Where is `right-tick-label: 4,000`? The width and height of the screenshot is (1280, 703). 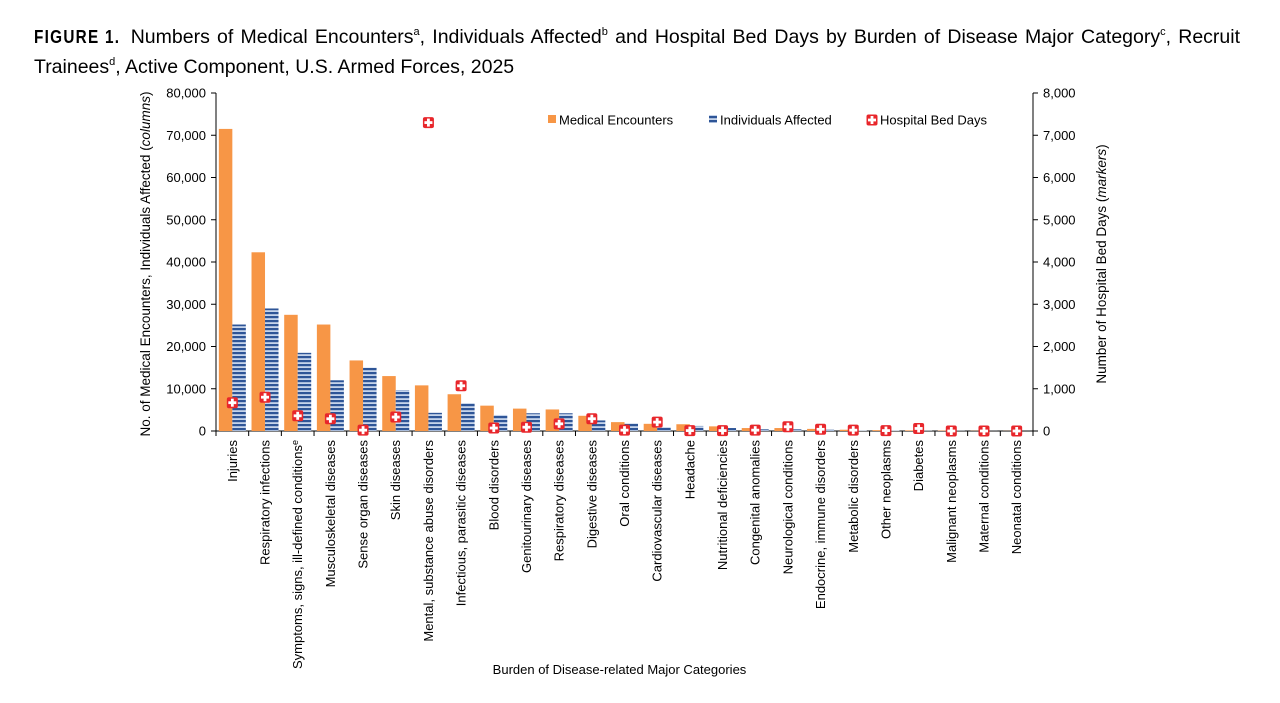 right-tick-label: 4,000 is located at coordinates (1059, 262).